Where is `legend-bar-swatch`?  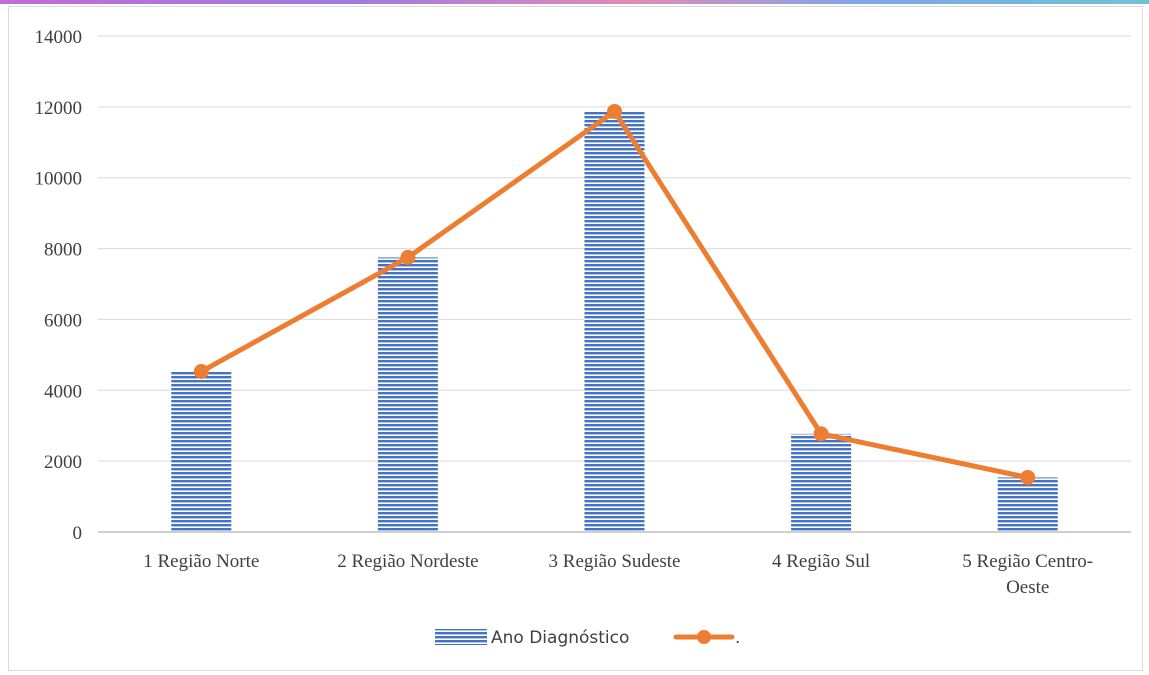
legend-bar-swatch is located at coordinates (461, 637).